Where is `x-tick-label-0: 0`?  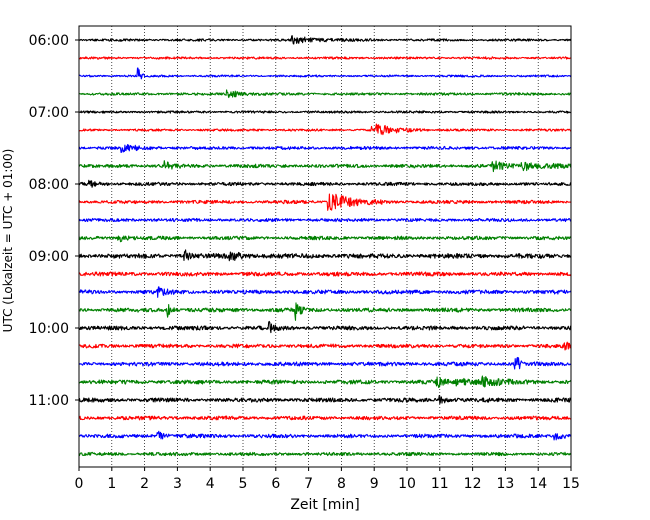
x-tick-label-0: 0 is located at coordinates (79, 484).